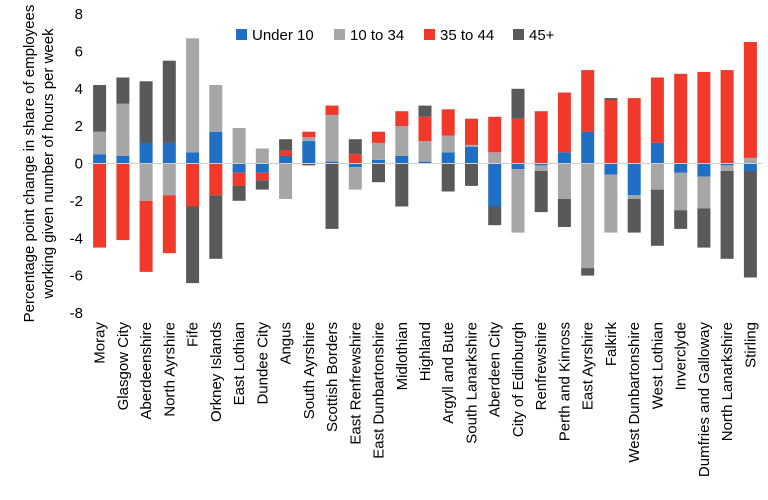 This screenshot has height=500, width=768. Describe the element at coordinates (79, 51) in the screenshot. I see `y-tick-label: 6` at that location.